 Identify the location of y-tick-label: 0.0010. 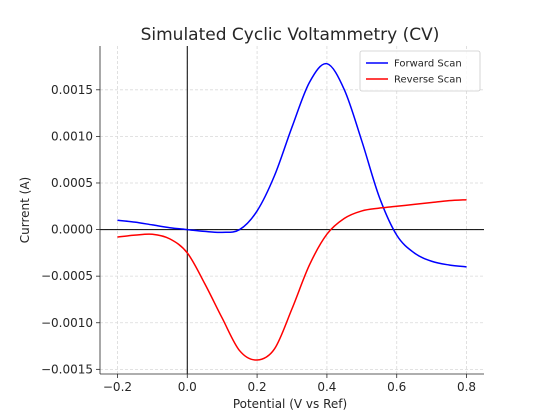
(72, 136).